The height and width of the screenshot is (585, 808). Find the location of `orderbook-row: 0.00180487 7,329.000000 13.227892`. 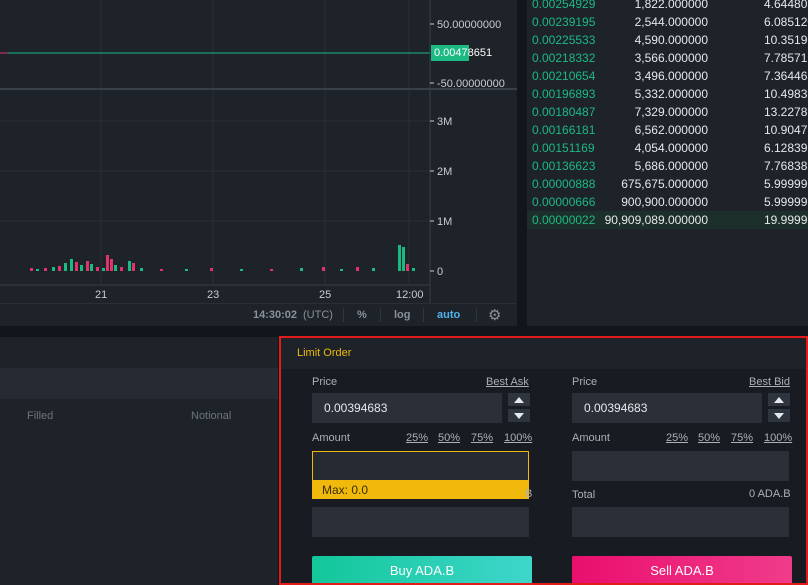

orderbook-row: 0.00180487 7,329.000000 13.227892 is located at coordinates (667, 112).